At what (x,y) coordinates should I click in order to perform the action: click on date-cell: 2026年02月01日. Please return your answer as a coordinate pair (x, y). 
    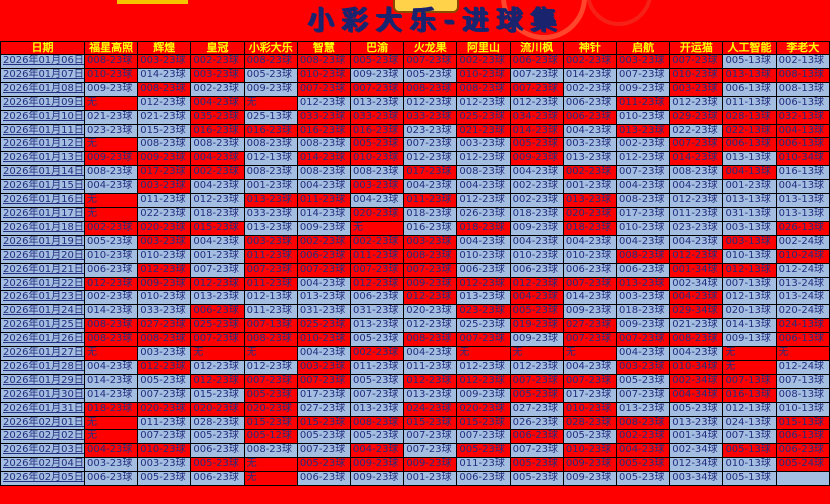
    Looking at the image, I should click on (42, 423).